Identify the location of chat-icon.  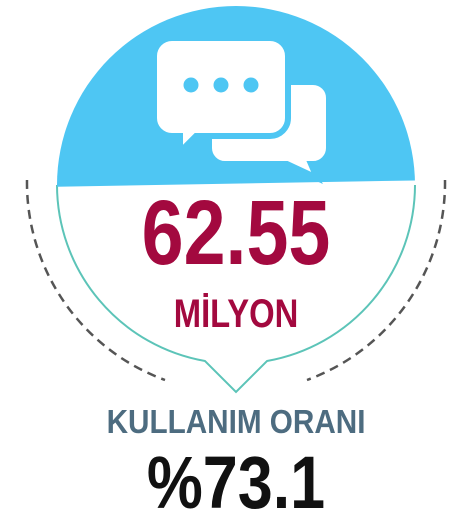
(241, 110).